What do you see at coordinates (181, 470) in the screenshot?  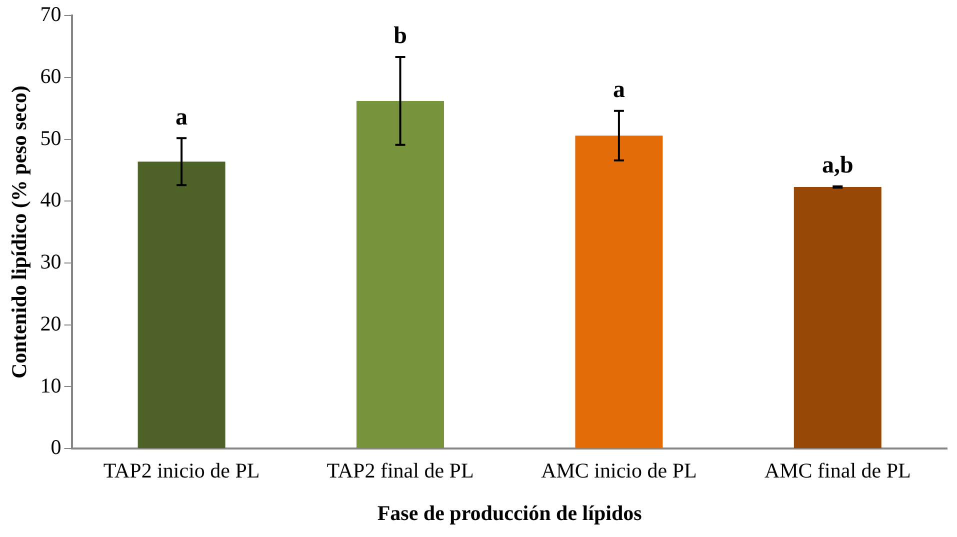 I see `x-tick-label: TAP2 inicio de PL` at bounding box center [181, 470].